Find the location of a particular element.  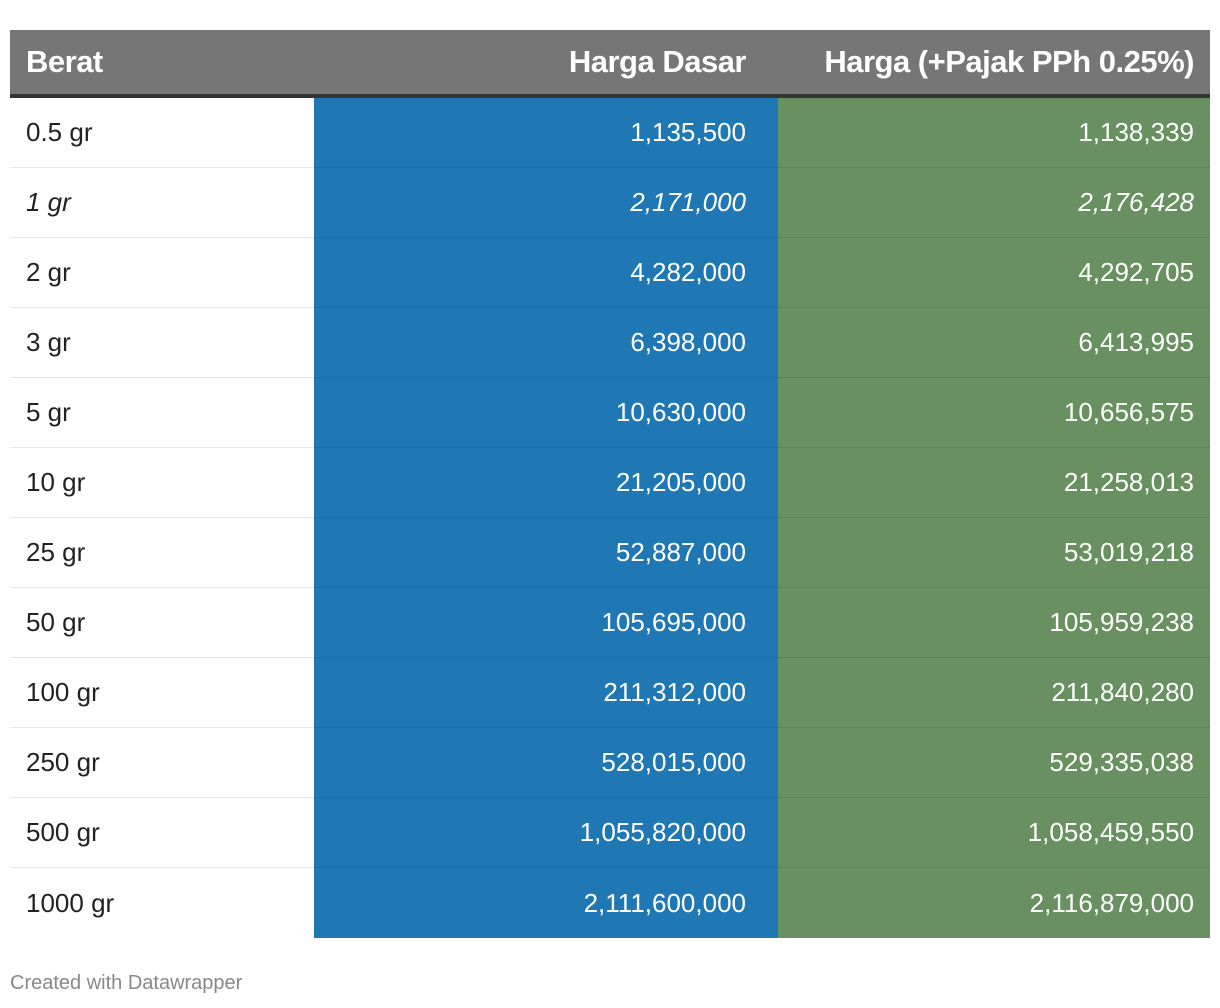

price-with-tax-cell: 1,058,459,550 is located at coordinates (994, 833).